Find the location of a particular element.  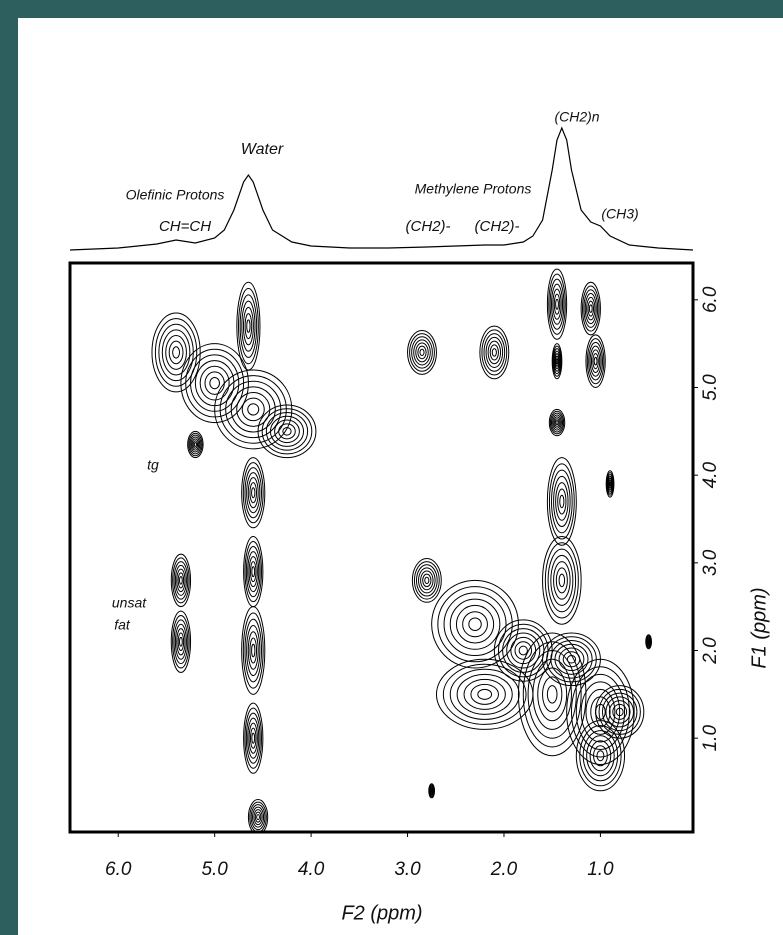

annotation: Water is located at coordinates (262, 149).